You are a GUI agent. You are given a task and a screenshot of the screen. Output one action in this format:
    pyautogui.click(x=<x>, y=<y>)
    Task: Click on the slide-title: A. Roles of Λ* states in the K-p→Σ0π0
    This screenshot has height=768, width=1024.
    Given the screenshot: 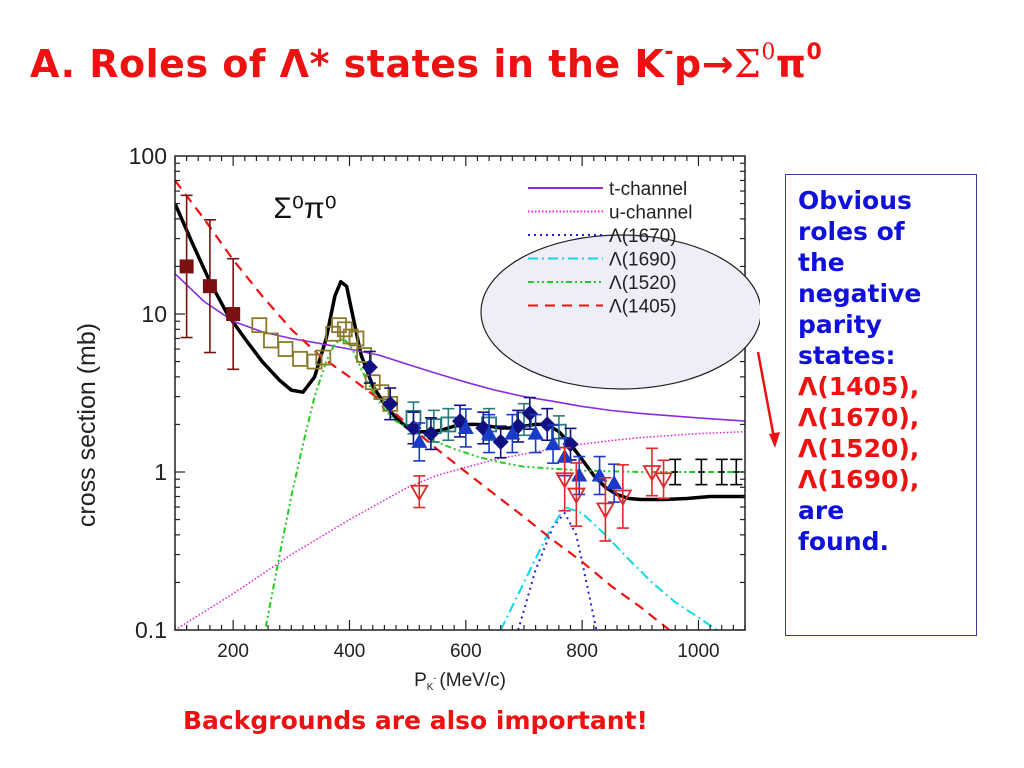 What is the action you would take?
    pyautogui.click(x=426, y=63)
    